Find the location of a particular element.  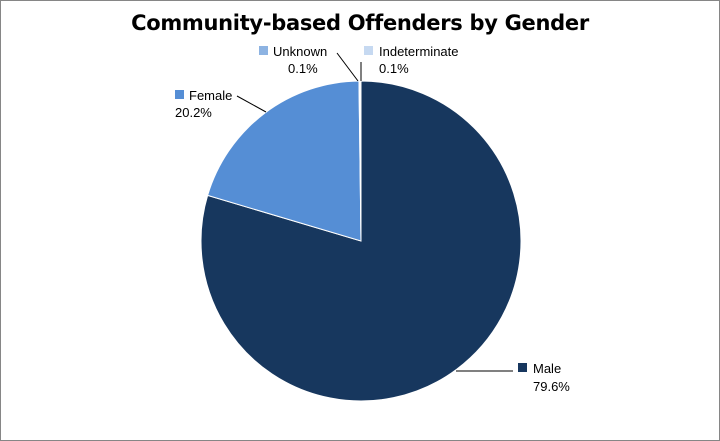

slice-value-male: 79.6% is located at coordinates (551, 386).